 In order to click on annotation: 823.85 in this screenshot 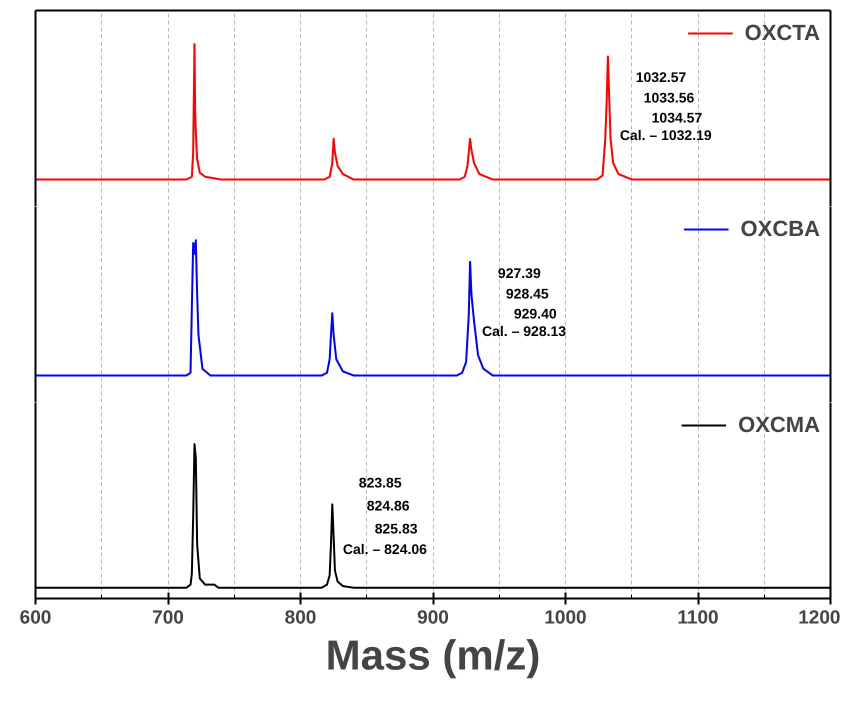, I will do `click(380, 482)`.